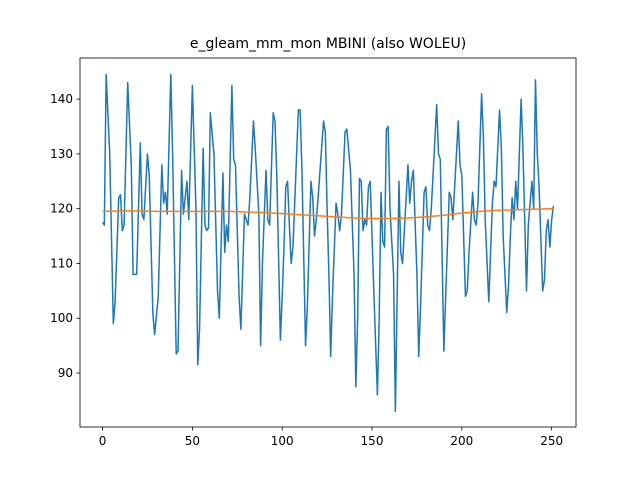 The image size is (640, 480). Describe the element at coordinates (282, 441) in the screenshot. I see `x-tick-label: 100` at that location.